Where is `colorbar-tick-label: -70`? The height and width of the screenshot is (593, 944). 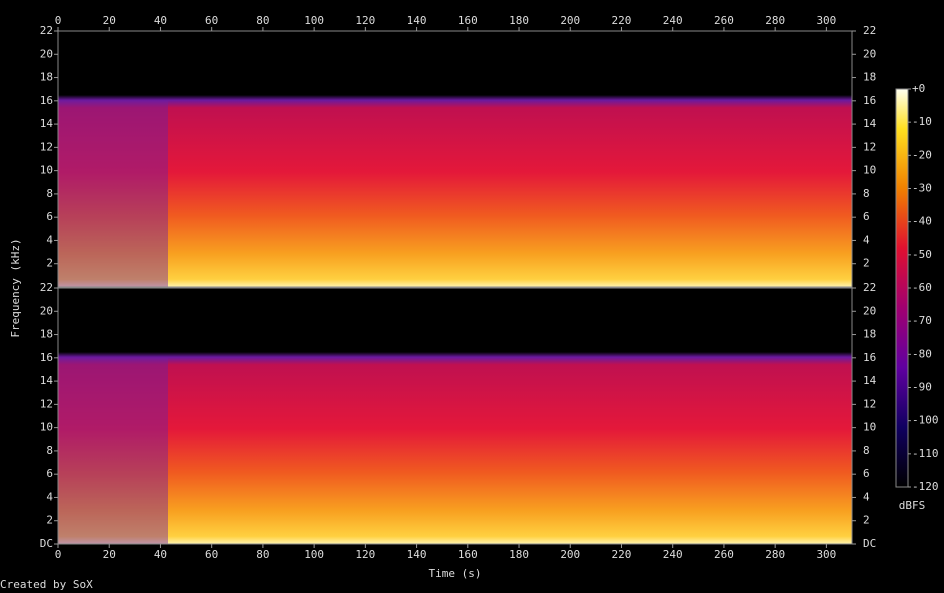 colorbar-tick-label: -70 is located at coordinates (922, 320).